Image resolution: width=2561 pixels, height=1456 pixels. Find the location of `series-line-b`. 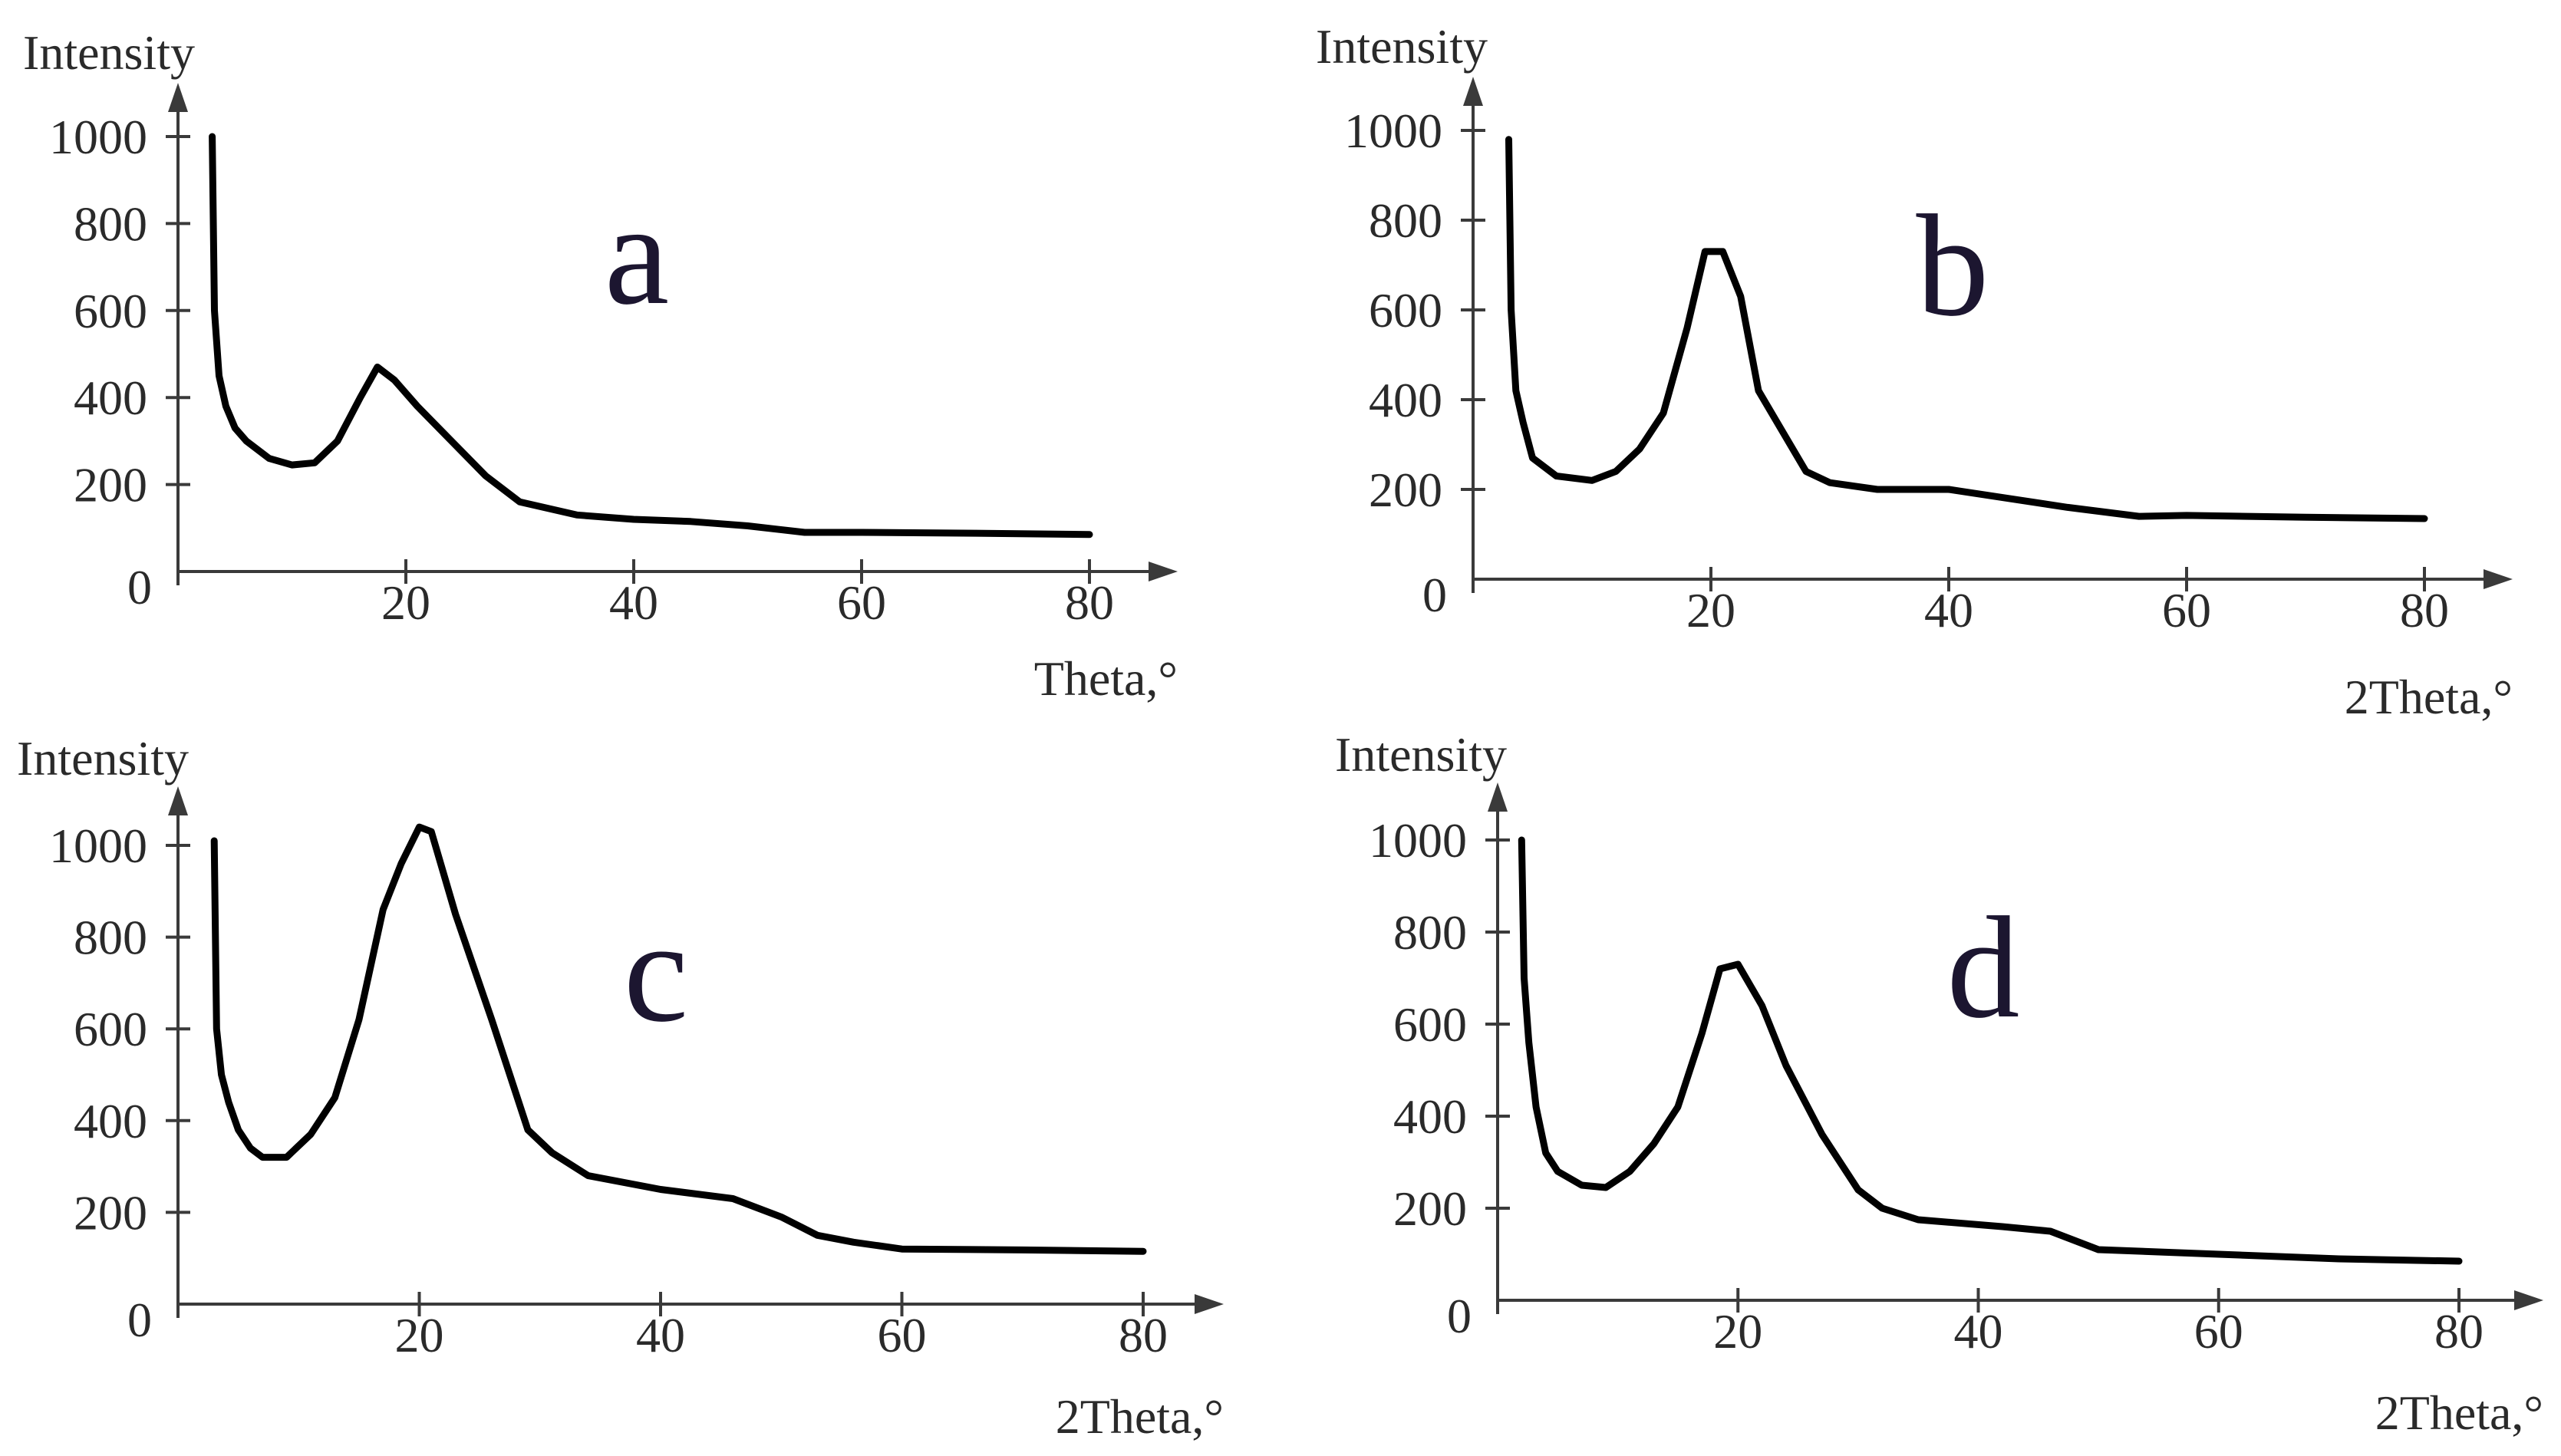

series-line-b is located at coordinates (1966, 329).